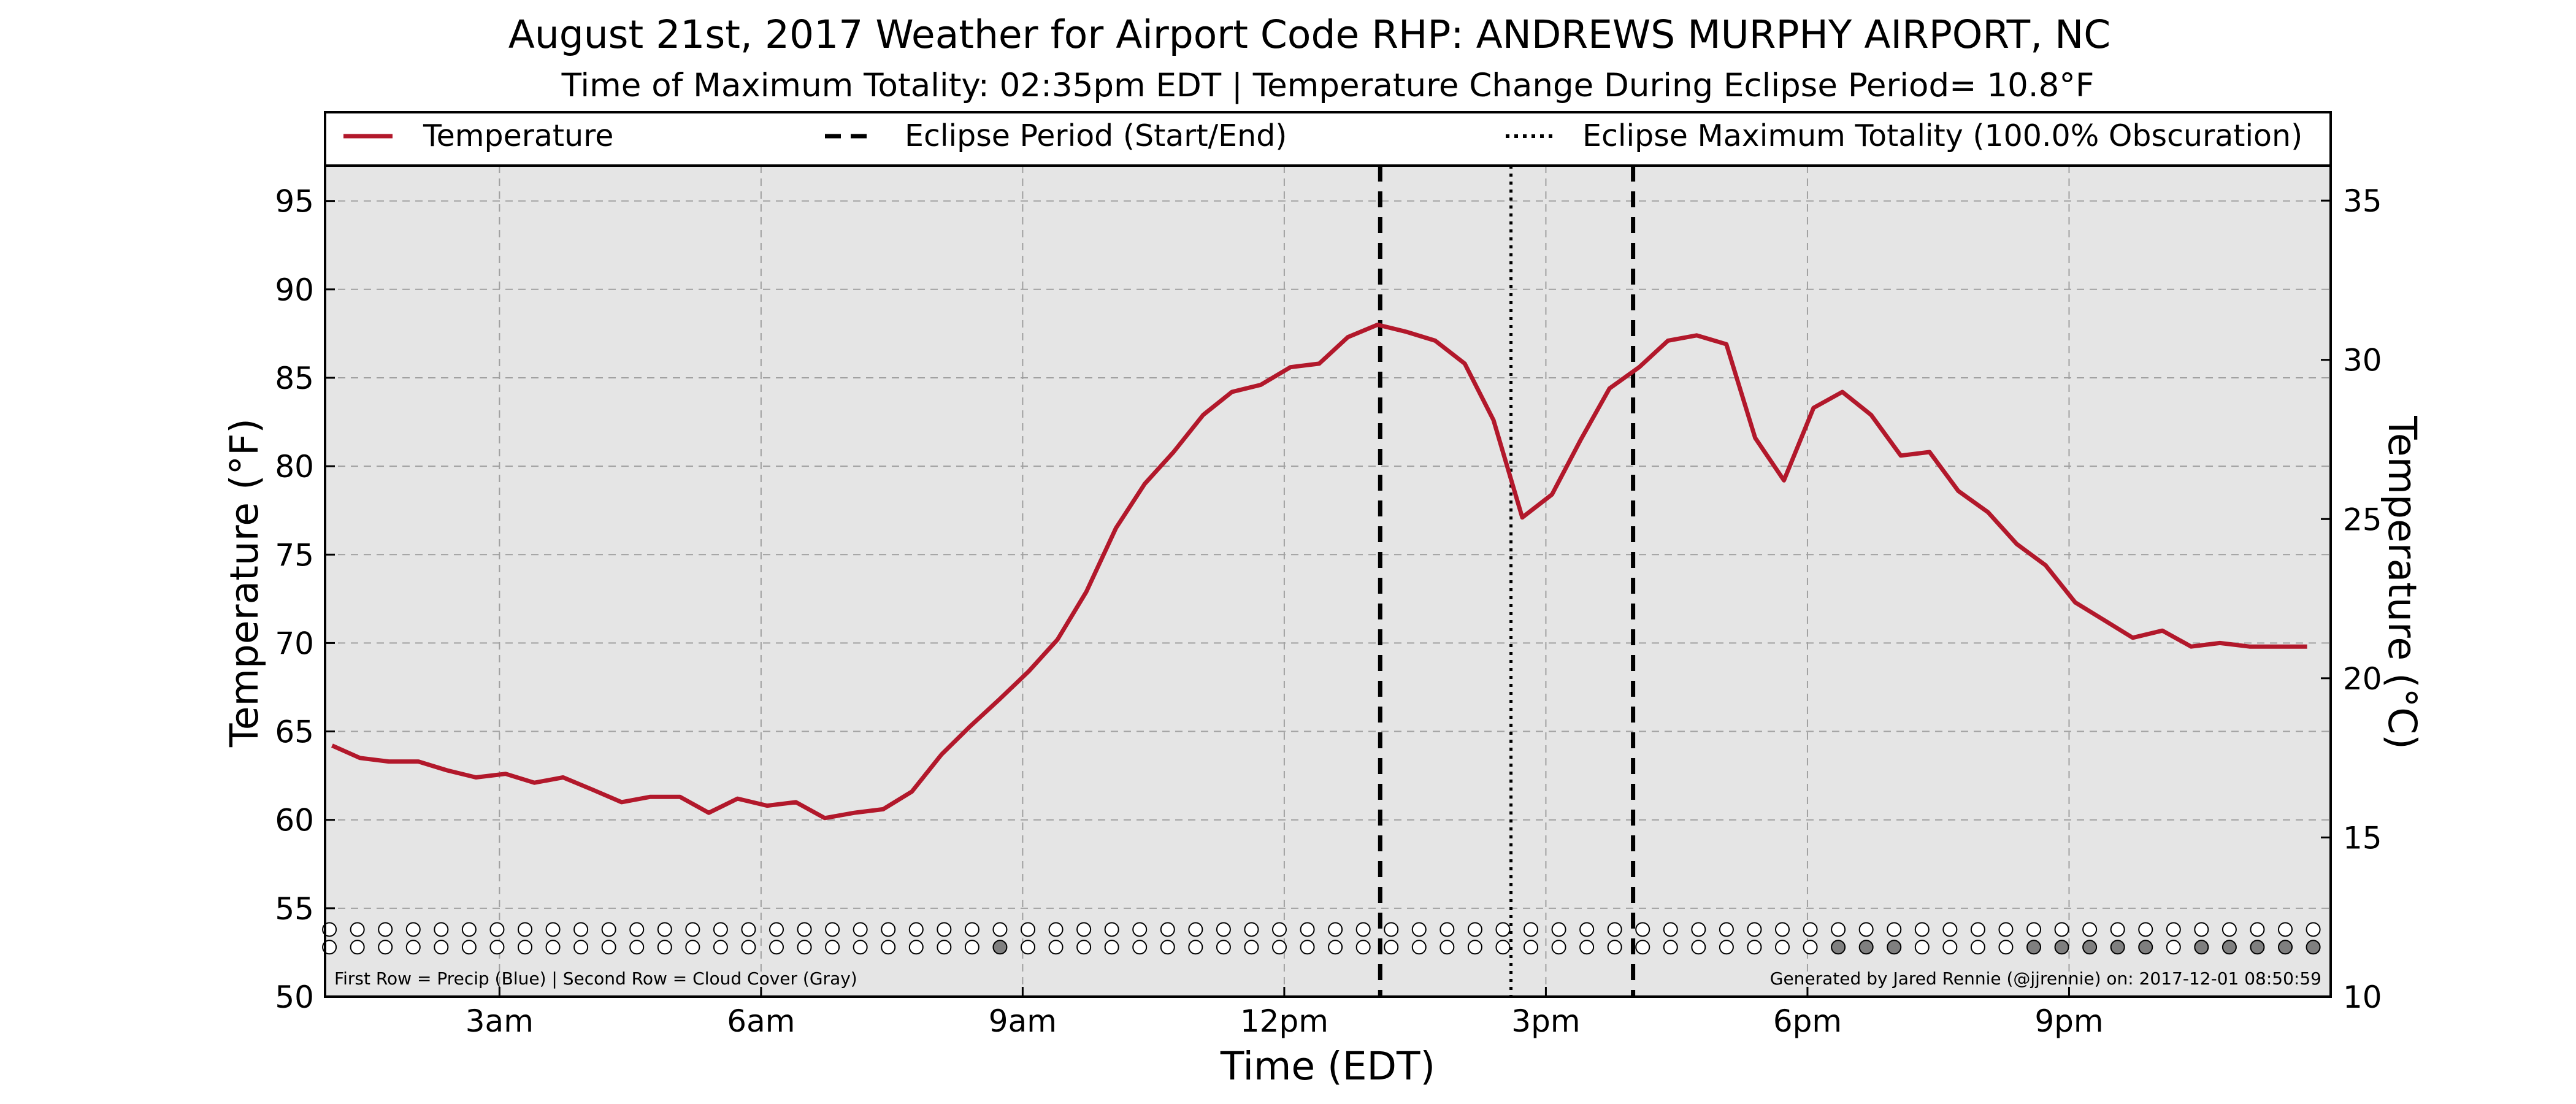 Image resolution: width=2576 pixels, height=1104 pixels. Describe the element at coordinates (294, 732) in the screenshot. I see `y-tick-label-left: 65` at that location.